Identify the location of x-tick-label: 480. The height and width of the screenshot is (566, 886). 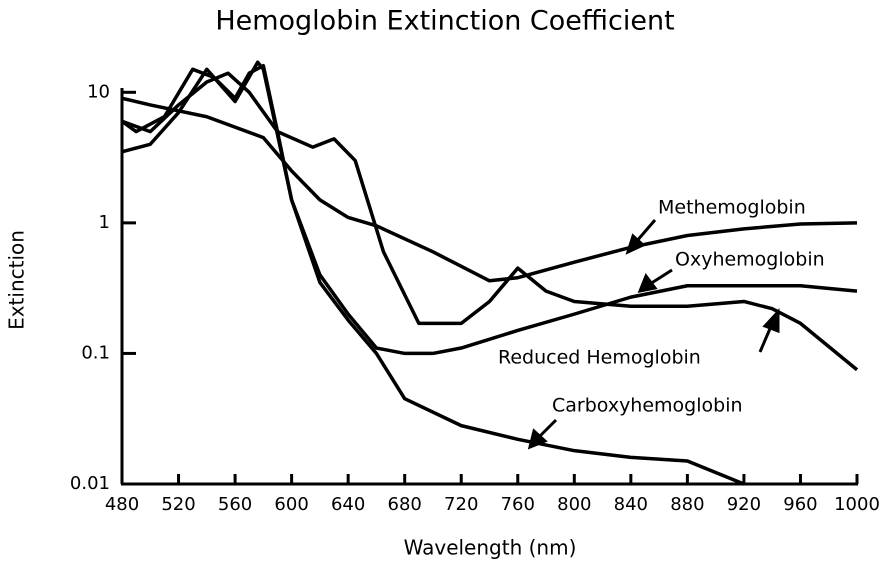
(122, 504).